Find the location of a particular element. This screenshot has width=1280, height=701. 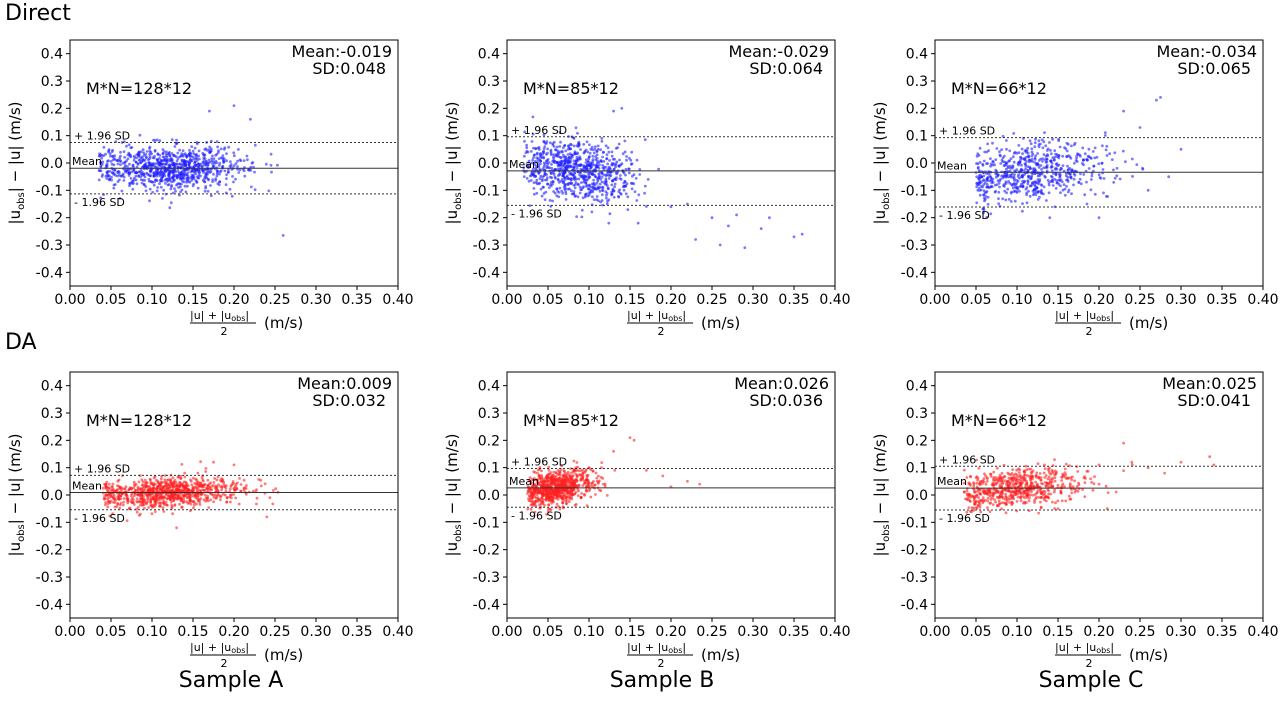

y-tick-label: 0.2 is located at coordinates (52, 441).